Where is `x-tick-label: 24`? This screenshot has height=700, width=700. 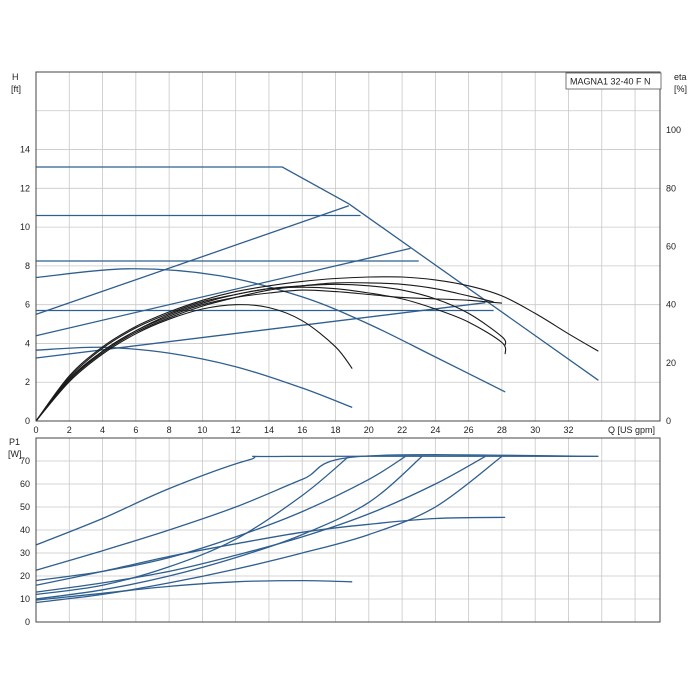 x-tick-label: 24 is located at coordinates (435, 430).